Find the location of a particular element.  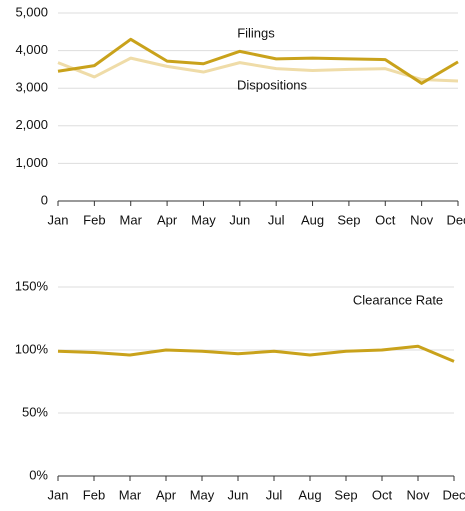

y-tick-label: 0 is located at coordinates (44, 199).